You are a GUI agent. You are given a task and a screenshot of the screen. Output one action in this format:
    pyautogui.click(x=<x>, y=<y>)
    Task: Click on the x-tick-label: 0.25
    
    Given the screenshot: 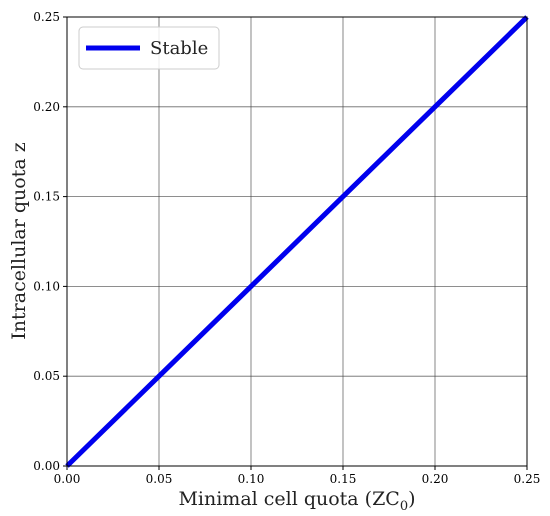 What is the action you would take?
    pyautogui.click(x=527, y=479)
    